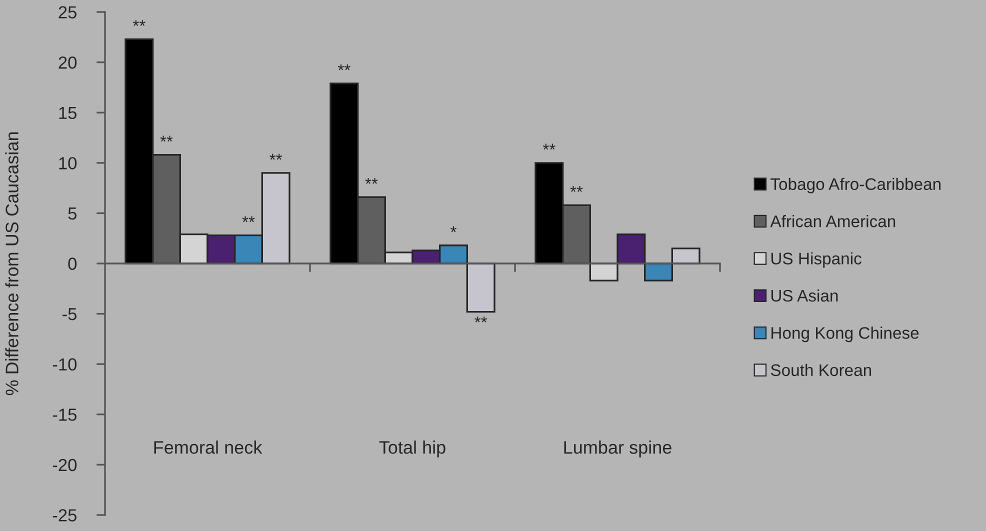 This screenshot has height=531, width=986. I want to click on y-tick-label: -15, so click(64, 414).